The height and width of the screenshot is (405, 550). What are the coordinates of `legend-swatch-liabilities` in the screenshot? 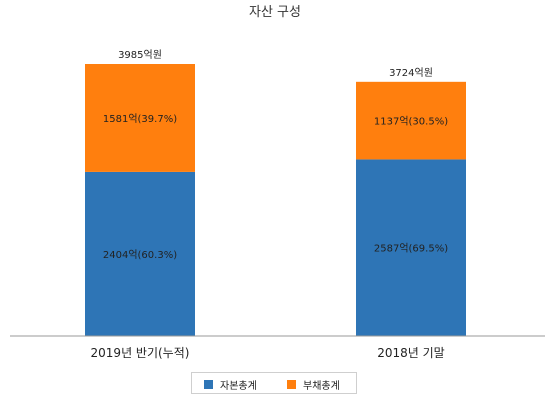 It's located at (291, 384).